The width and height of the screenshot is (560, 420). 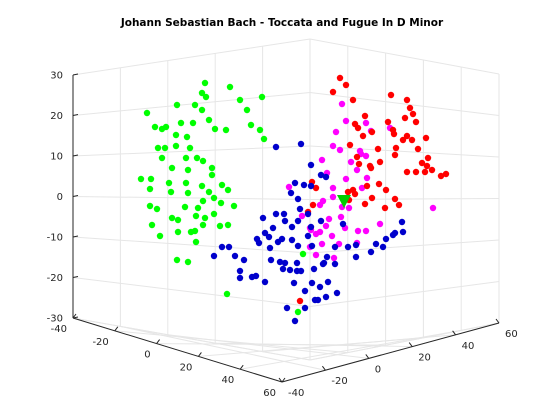 What do you see at coordinates (55, 278) in the screenshot?
I see `z-tick-label: -20` at bounding box center [55, 278].